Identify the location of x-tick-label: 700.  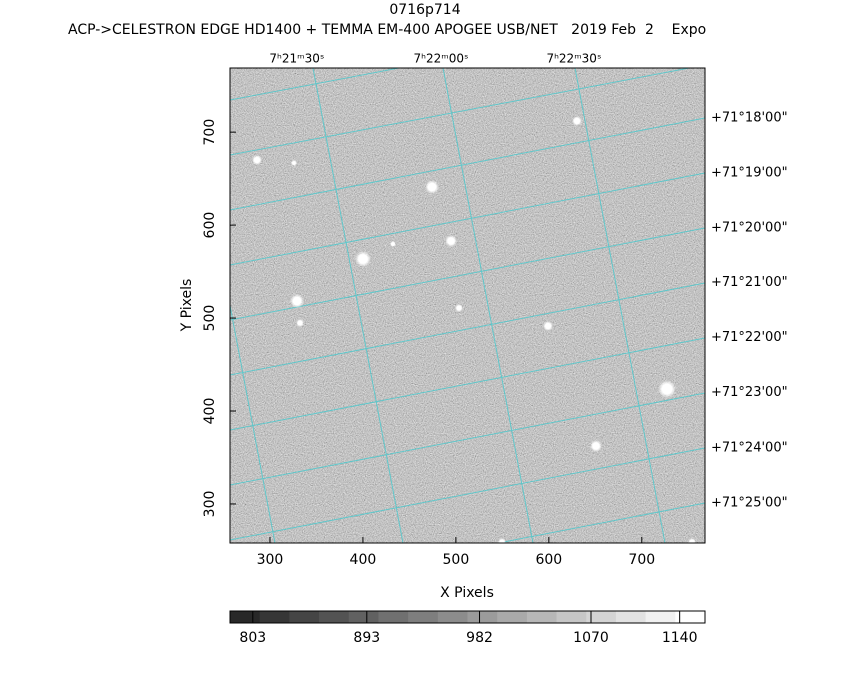
(641, 560).